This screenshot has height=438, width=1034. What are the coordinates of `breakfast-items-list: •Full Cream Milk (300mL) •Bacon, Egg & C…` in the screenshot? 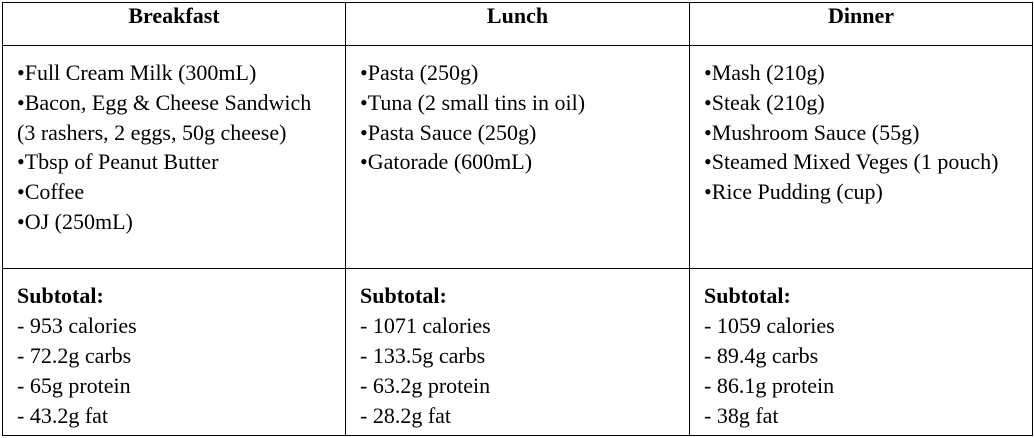 It's located at (174, 141).